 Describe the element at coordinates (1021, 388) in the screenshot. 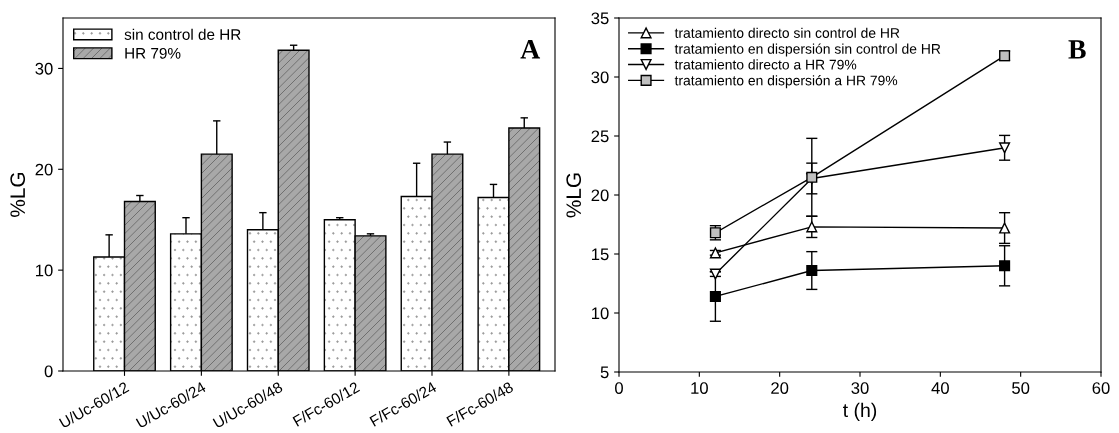

I see `x-tick-label: 50` at that location.